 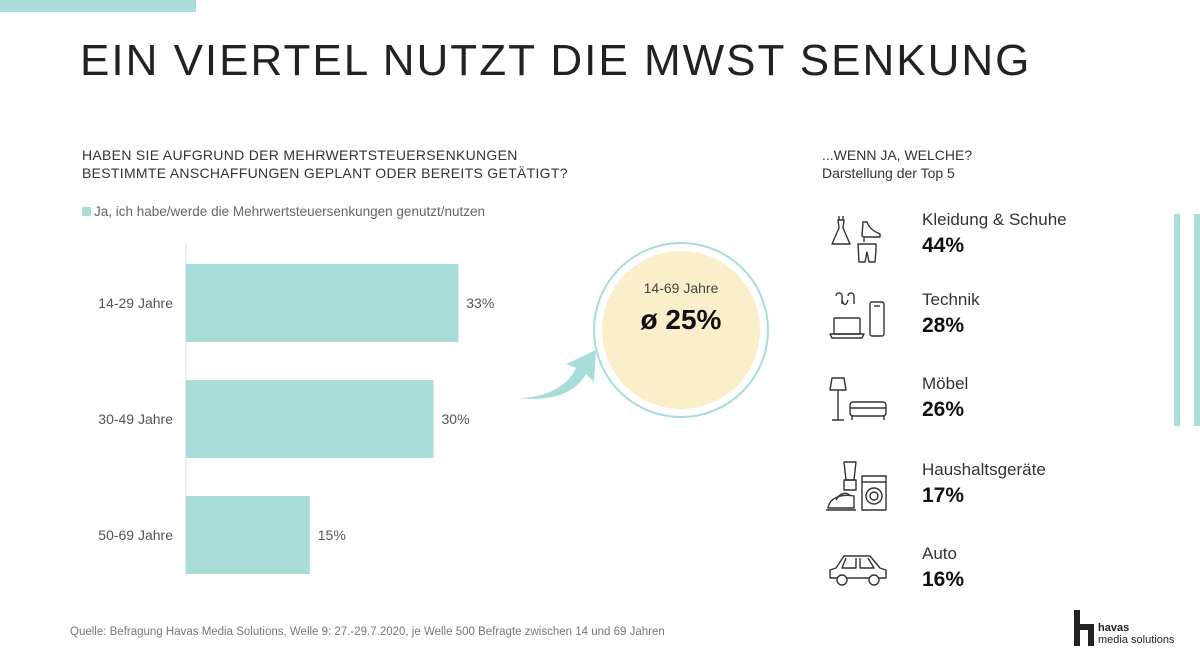 What do you see at coordinates (943, 579) in the screenshot?
I see `top5-item-value: 16%` at bounding box center [943, 579].